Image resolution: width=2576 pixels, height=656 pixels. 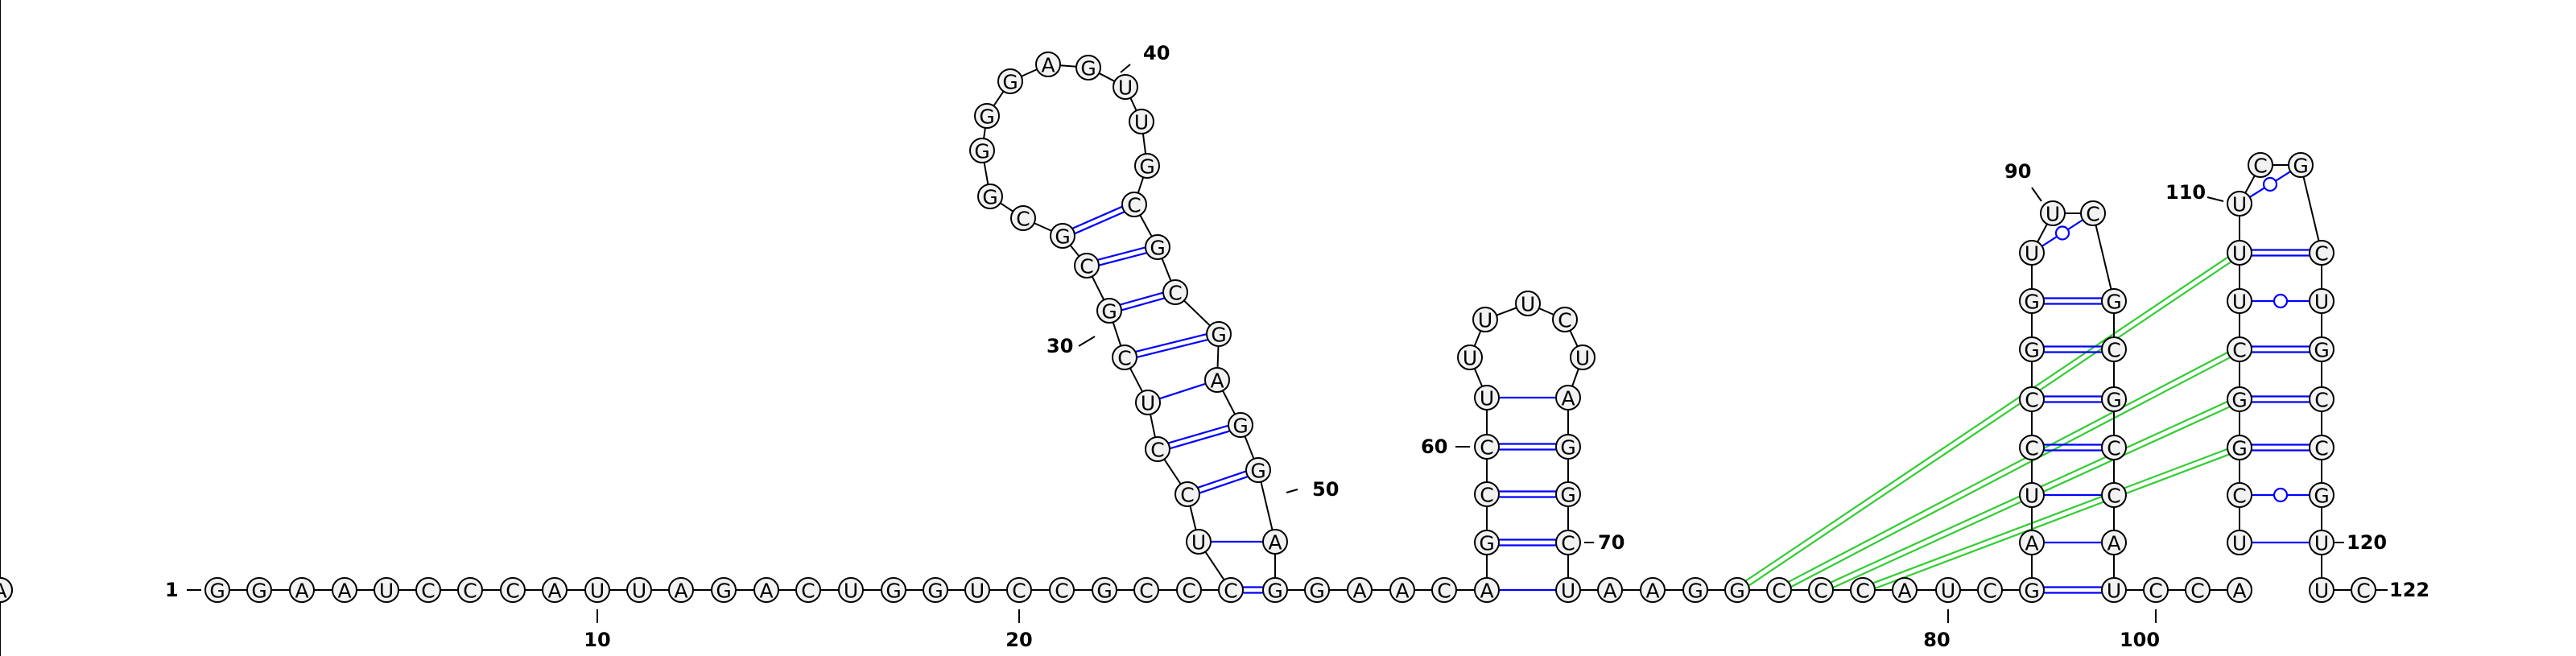 I want to click on nucleotide-6: C, so click(x=428, y=590).